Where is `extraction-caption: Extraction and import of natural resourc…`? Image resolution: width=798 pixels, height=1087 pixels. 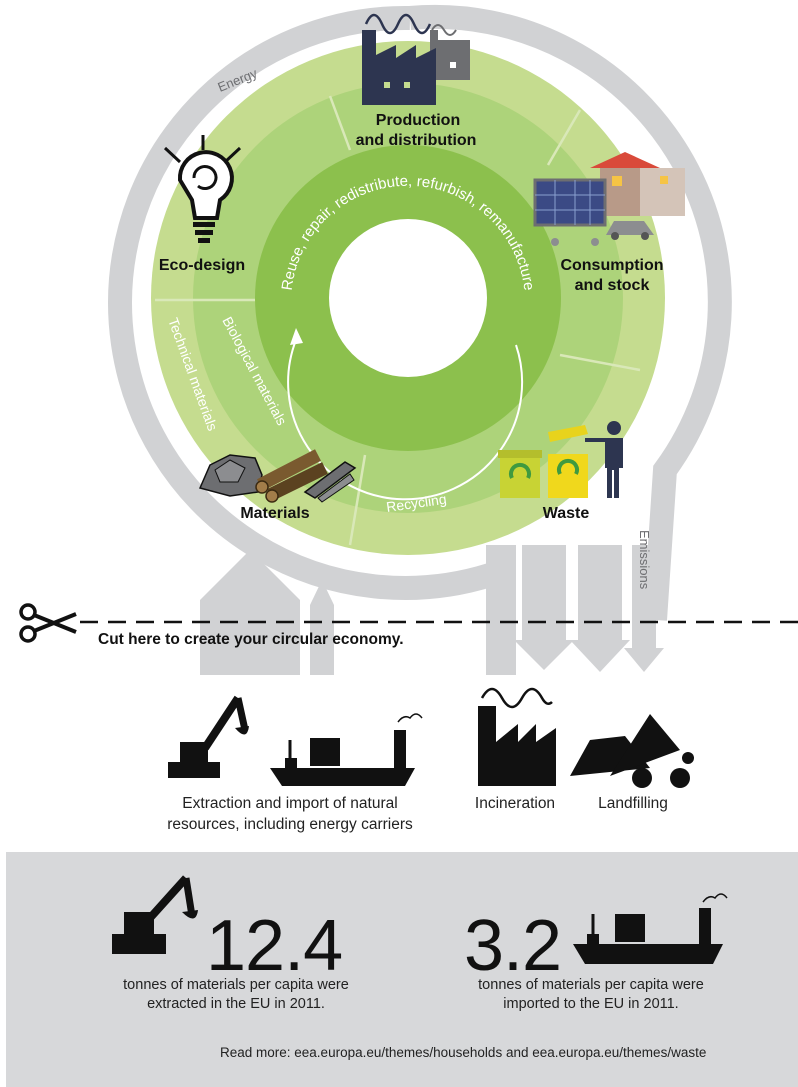 extraction-caption: Extraction and import of natural resourc… is located at coordinates (290, 814).